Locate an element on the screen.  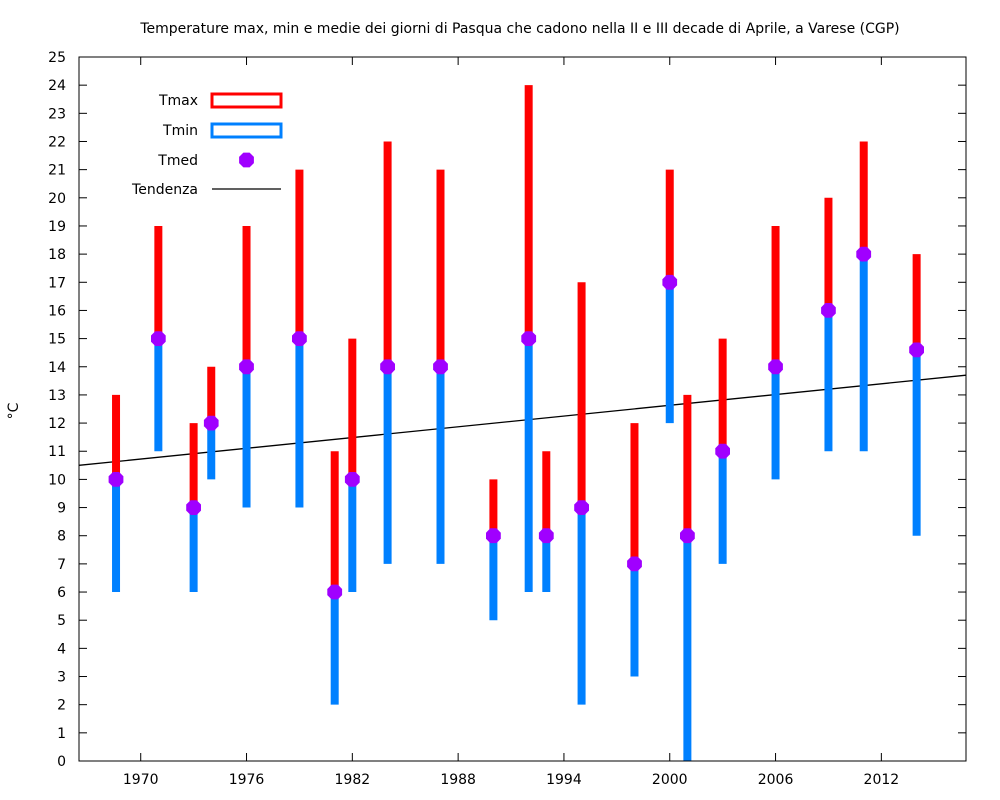
x-tick-label: 1988 is located at coordinates (458, 780).